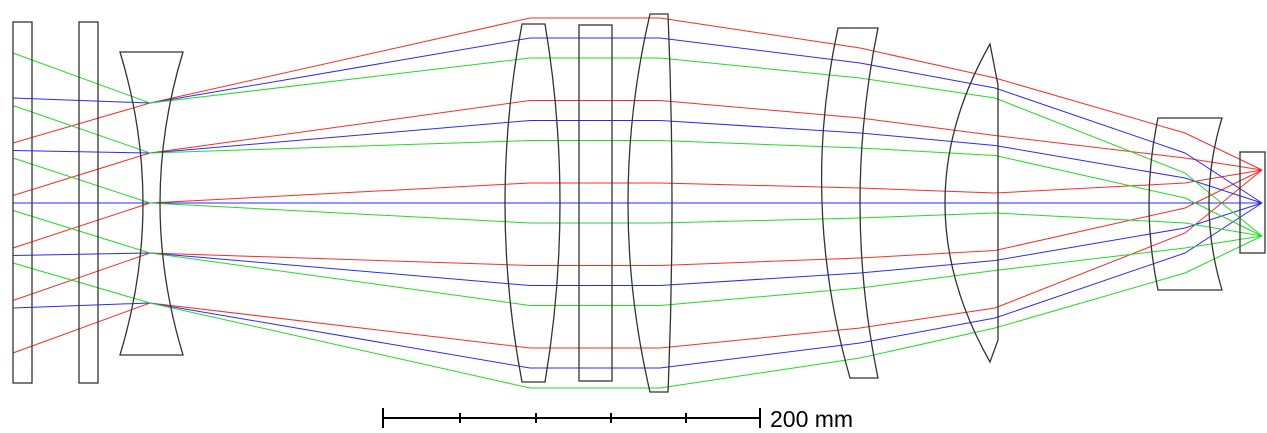 Image resolution: width=1267 pixels, height=433 pixels. I want to click on biconvex-lens, so click(532, 203).